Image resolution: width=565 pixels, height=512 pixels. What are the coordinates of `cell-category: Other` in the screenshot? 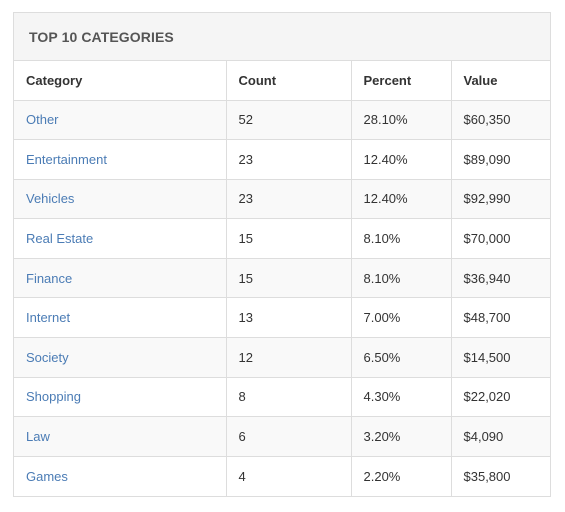 It's located at (120, 120).